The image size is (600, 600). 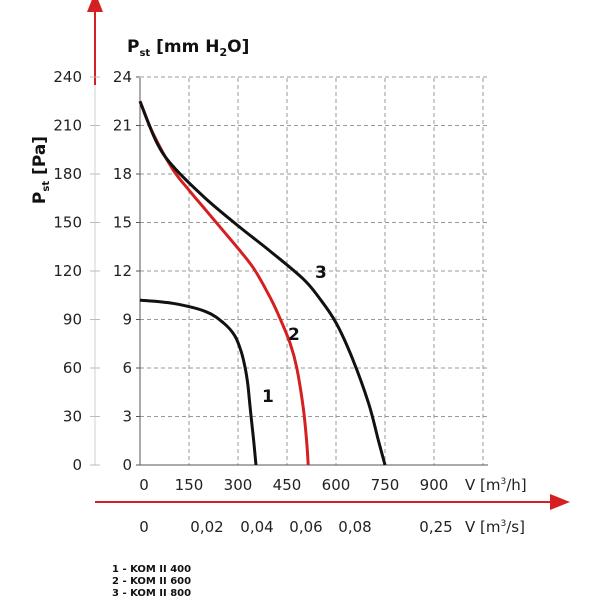 What do you see at coordinates (256, 527) in the screenshot?
I see `m3s-tick-label: 0,04` at bounding box center [256, 527].